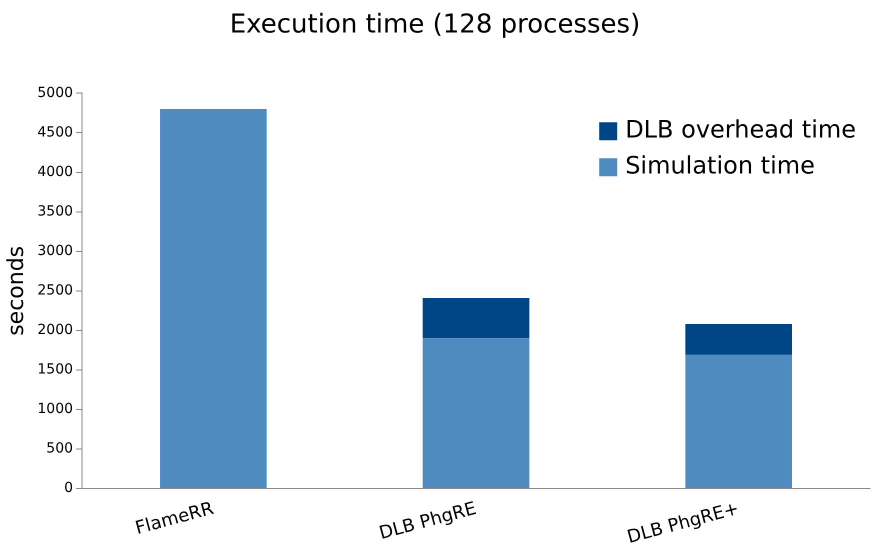 The height and width of the screenshot is (559, 876). Describe the element at coordinates (55, 211) in the screenshot. I see `y-tick-label: 3500` at that location.